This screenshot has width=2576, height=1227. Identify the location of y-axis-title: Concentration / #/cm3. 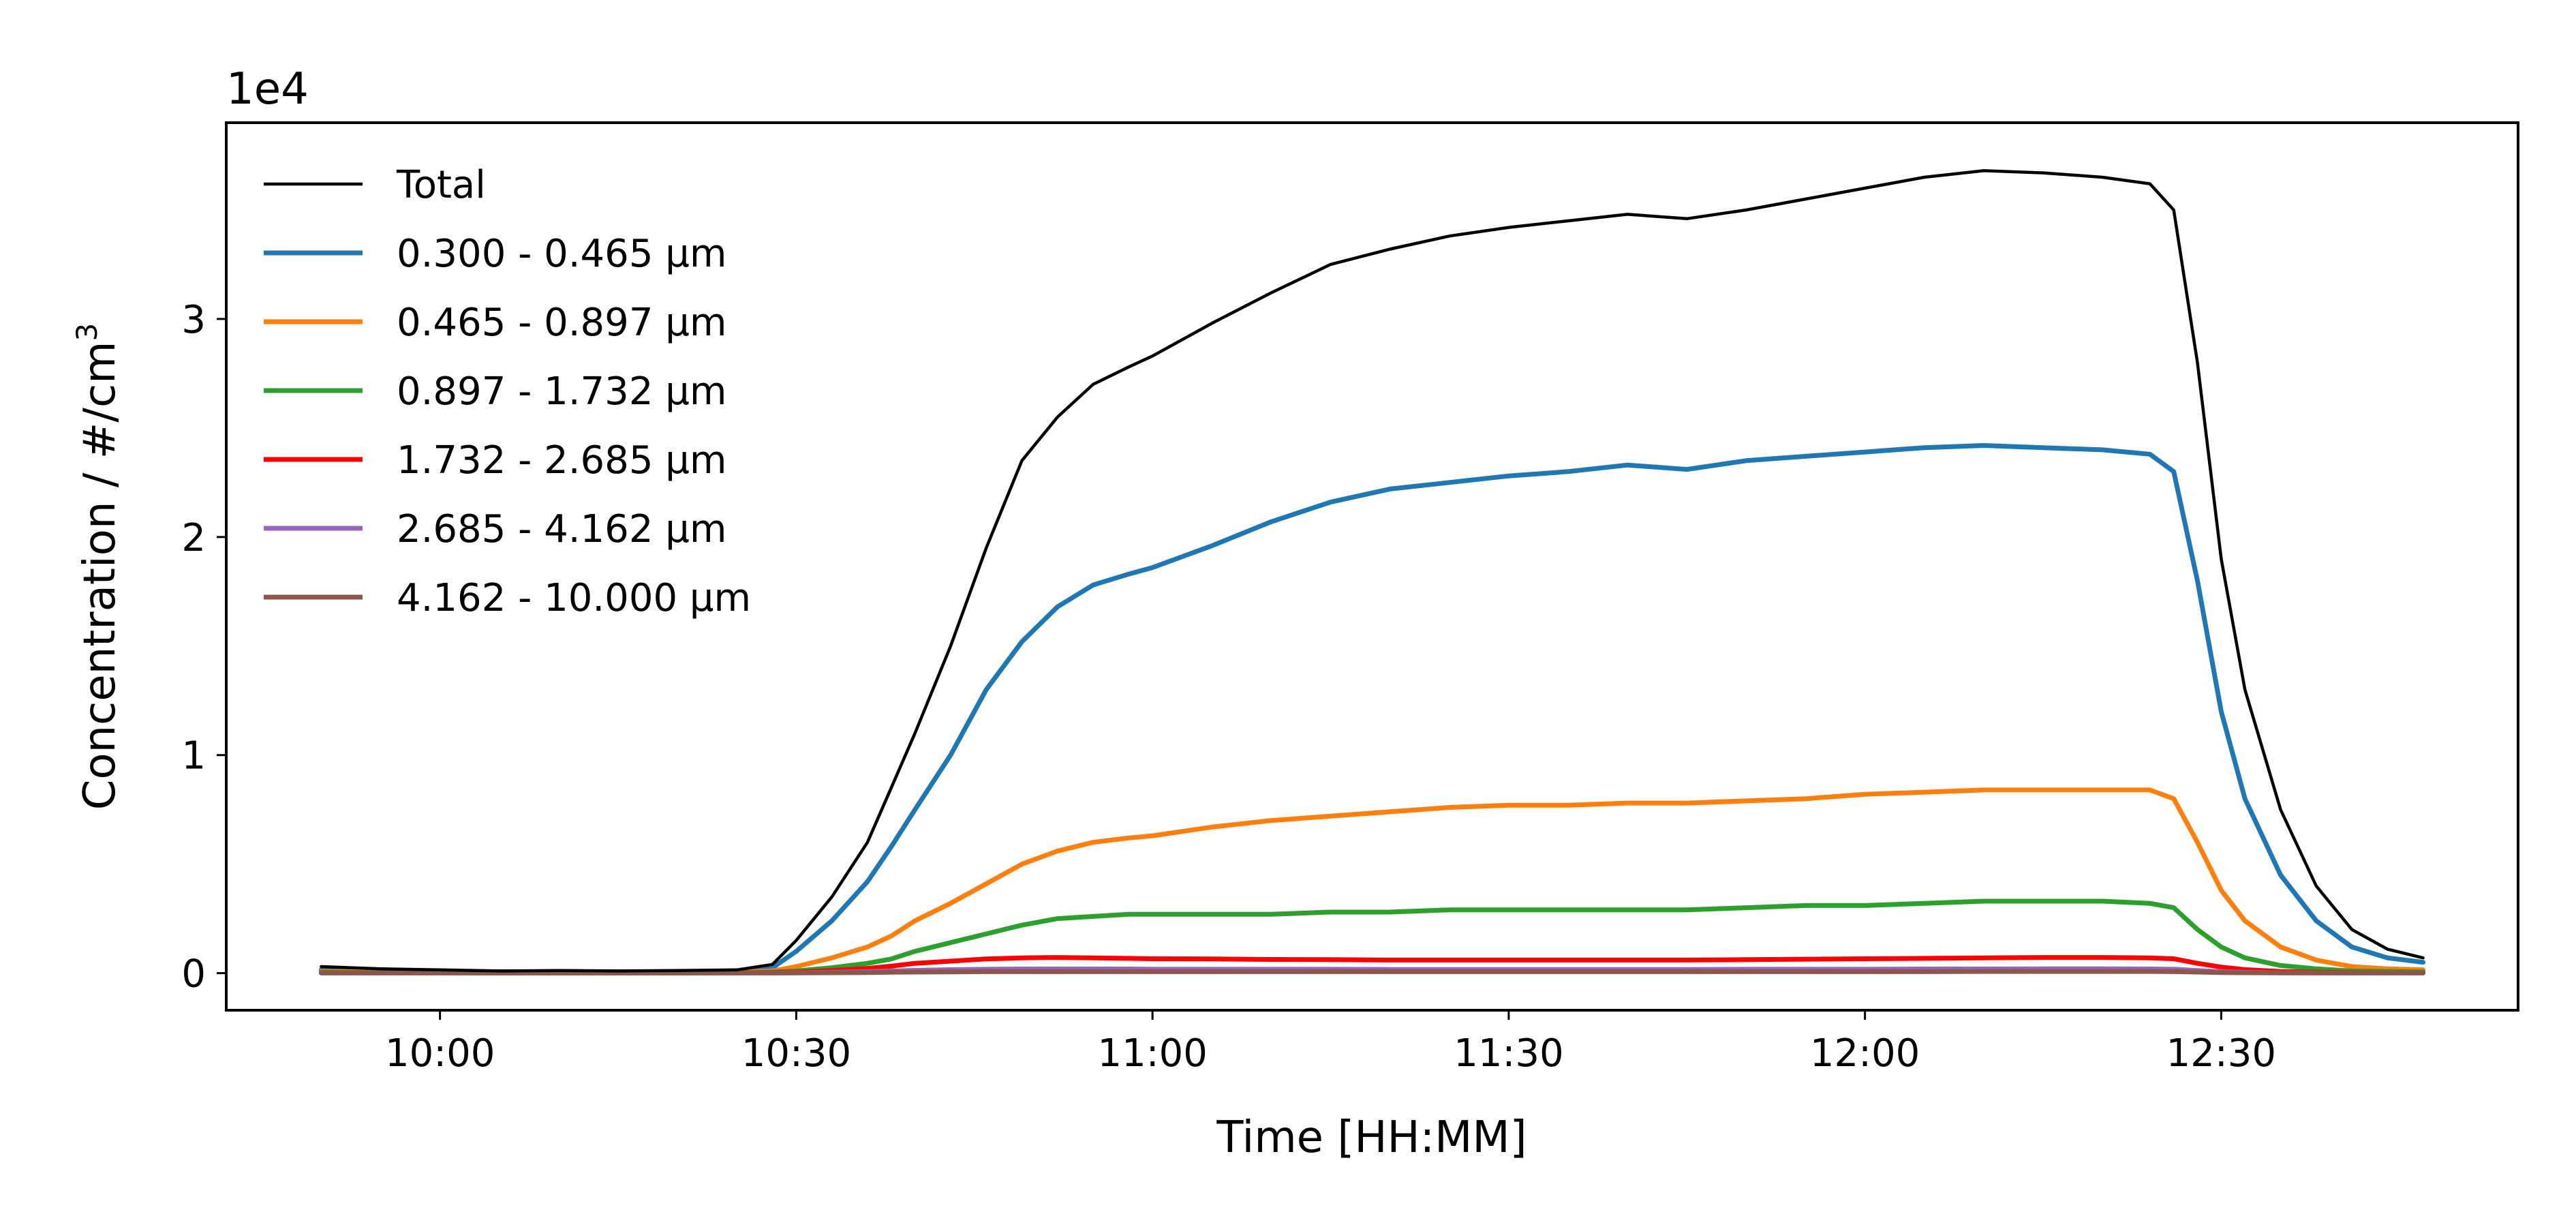
(98, 566).